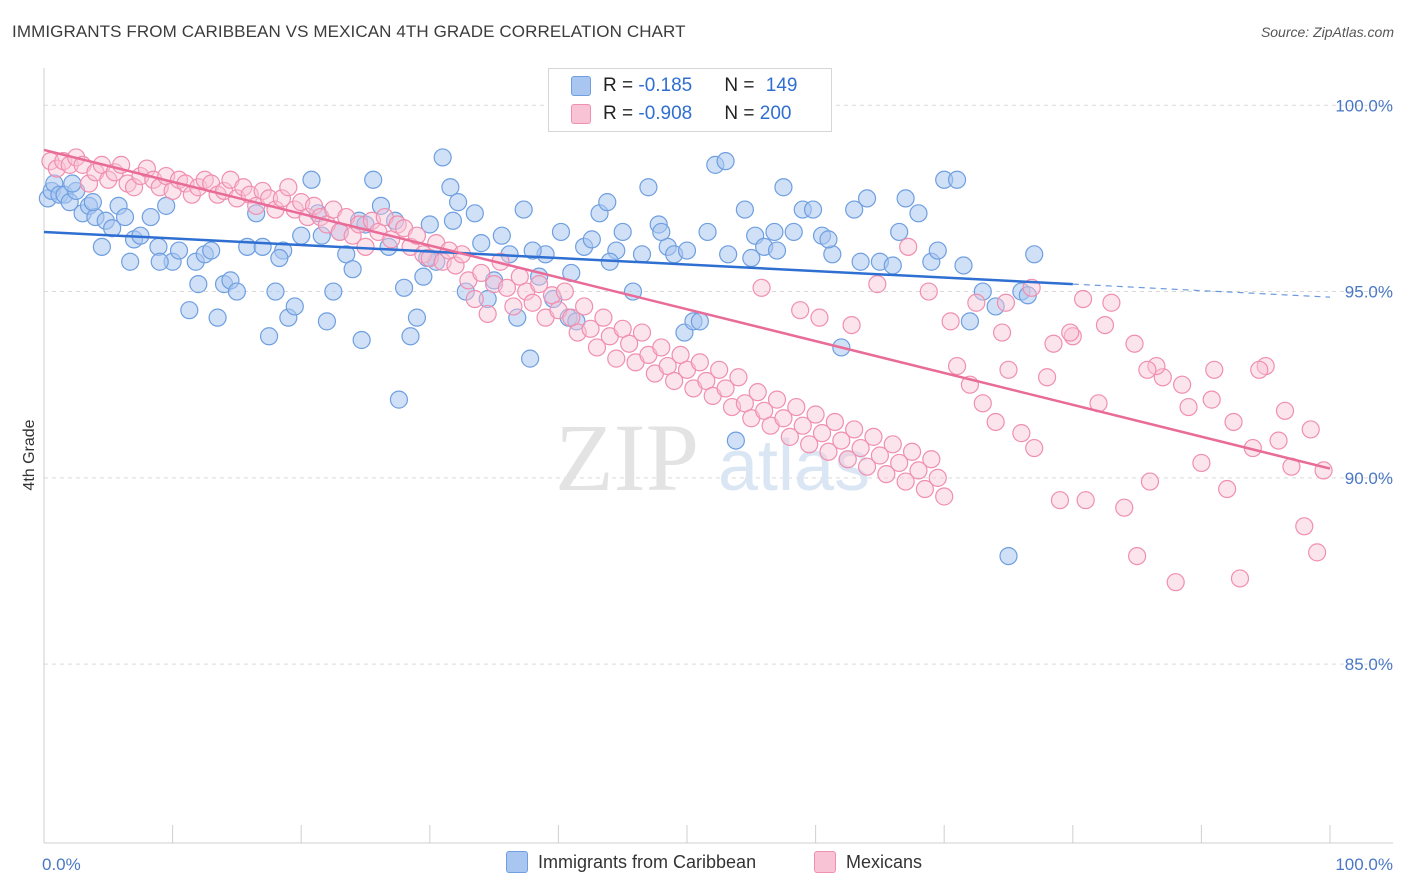  Describe the element at coordinates (1369, 292) in the screenshot. I see `y-tick-label-2: 95.0%` at that location.